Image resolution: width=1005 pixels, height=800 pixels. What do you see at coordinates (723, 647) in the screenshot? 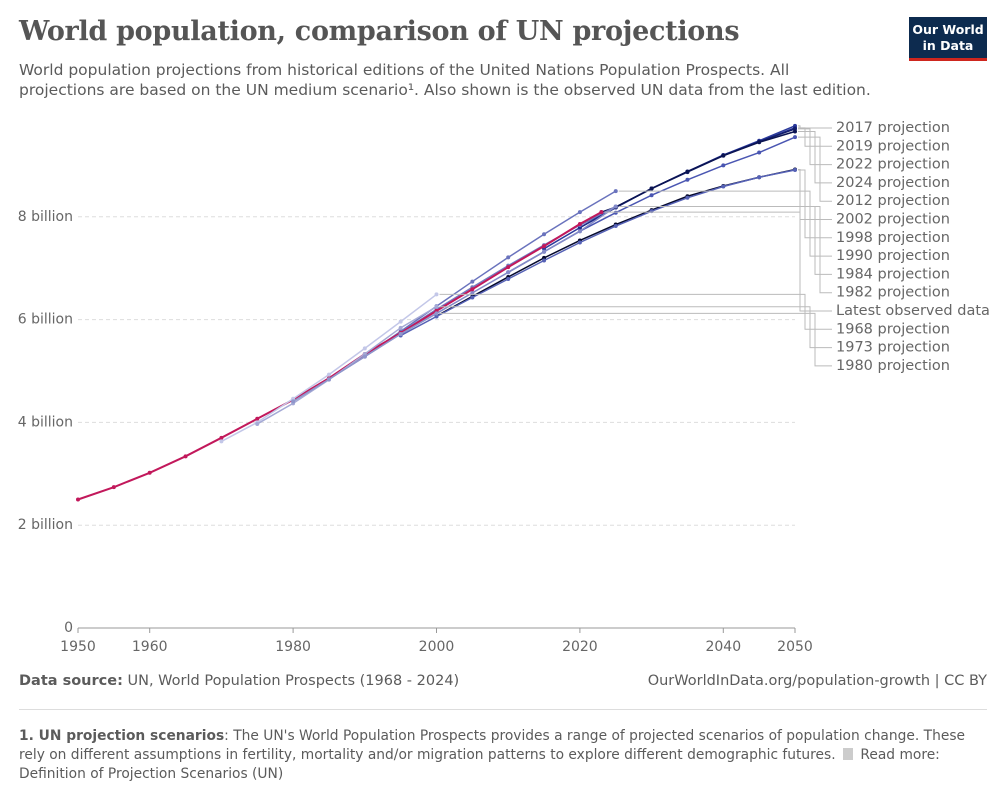
I see `x-tick-label: 2040` at bounding box center [723, 647].